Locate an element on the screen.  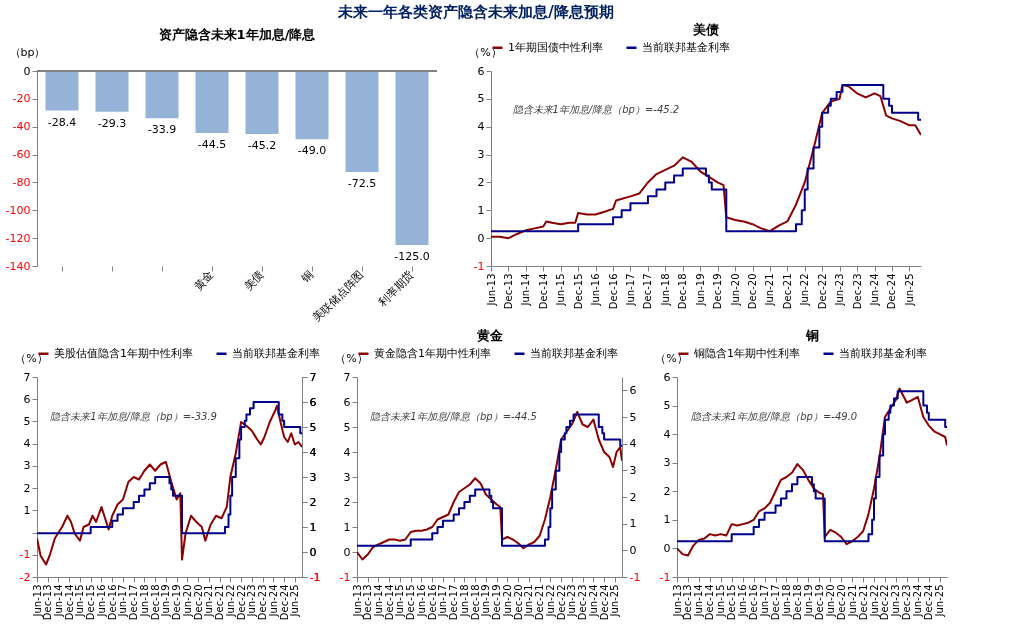
x-tick-label: Dec-17 is located at coordinates (776, 602).